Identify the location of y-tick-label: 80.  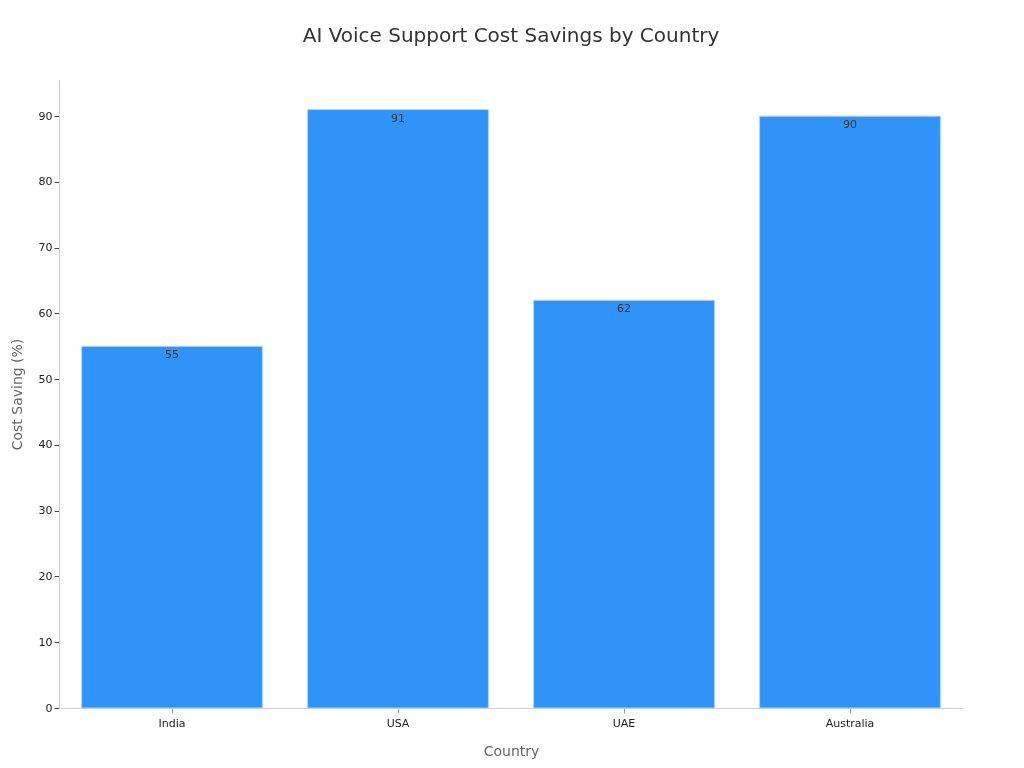
(45, 182).